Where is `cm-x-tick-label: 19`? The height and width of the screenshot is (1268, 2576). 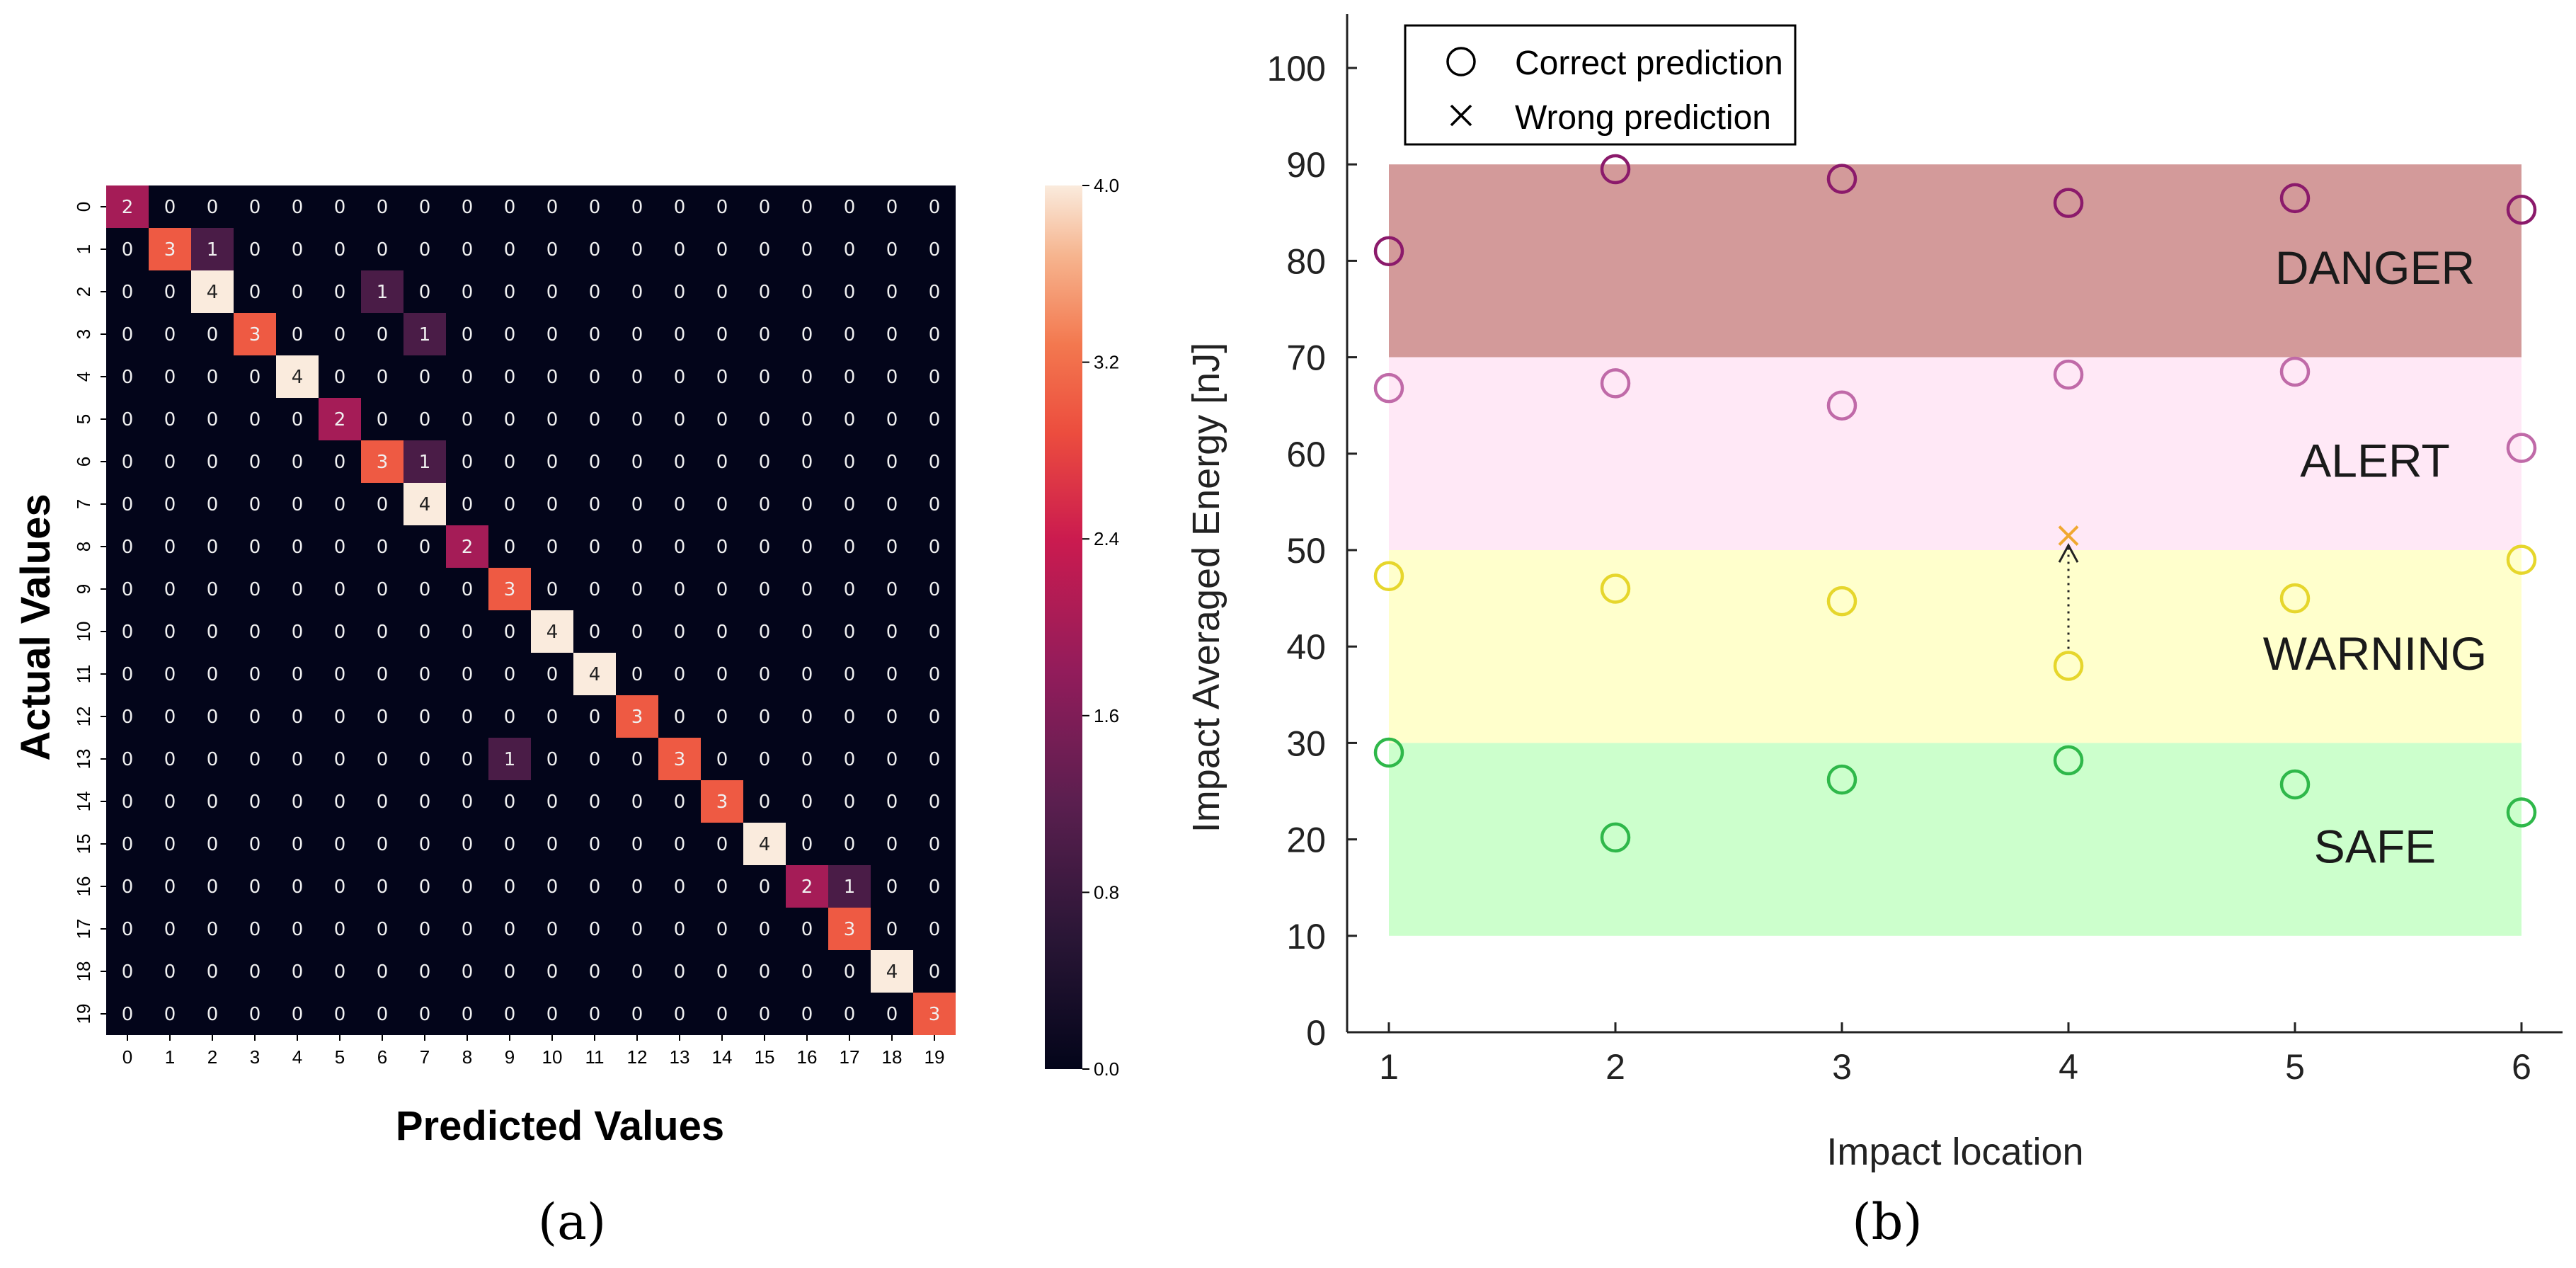
cm-x-tick-label: 19 is located at coordinates (935, 1057).